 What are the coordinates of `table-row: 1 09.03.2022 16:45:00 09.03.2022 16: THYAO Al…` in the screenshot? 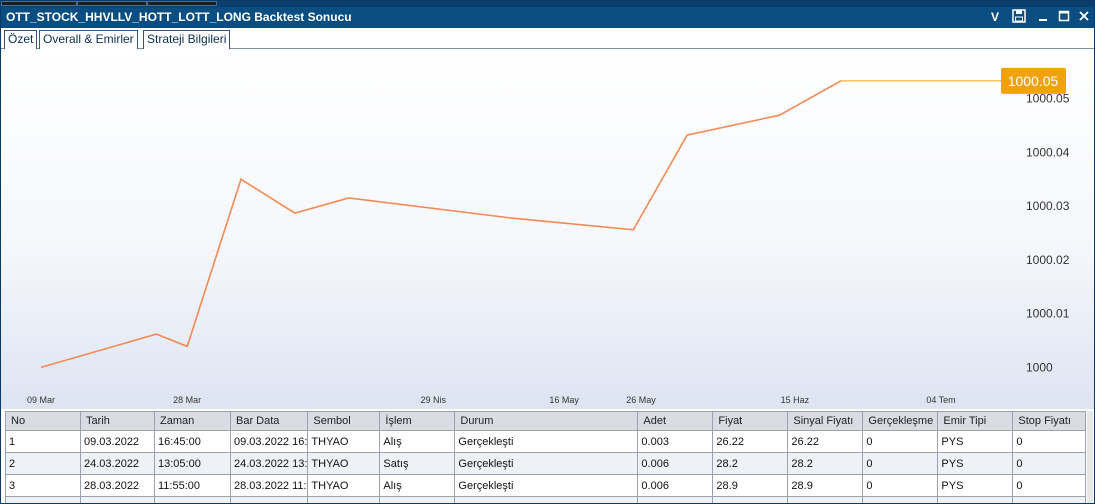 It's located at (546, 441).